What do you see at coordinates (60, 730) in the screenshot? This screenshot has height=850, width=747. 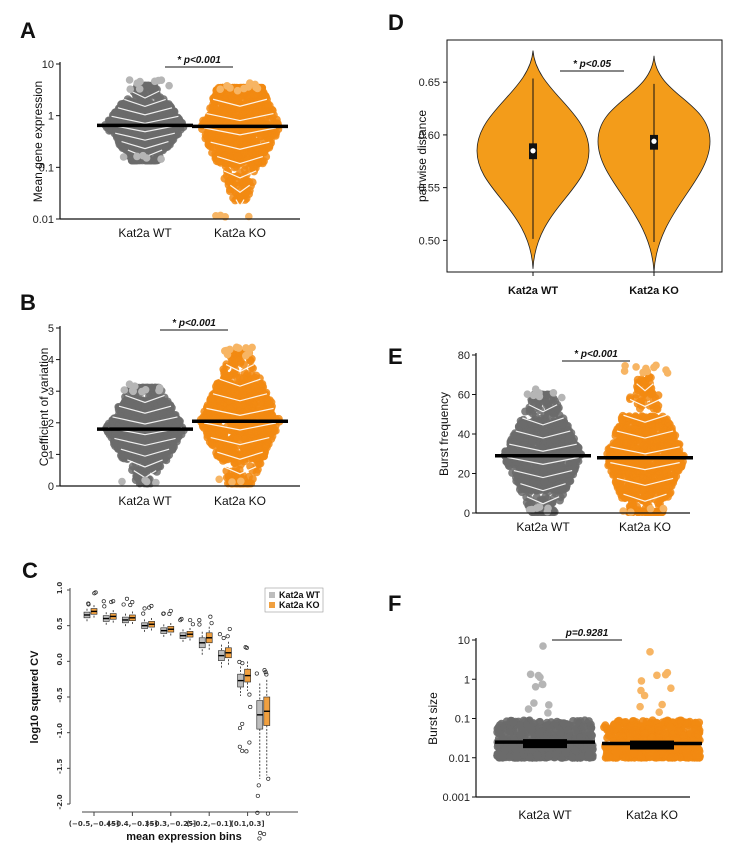 I see `panel-c-y-tick-label: -1.0` at bounding box center [60, 730].